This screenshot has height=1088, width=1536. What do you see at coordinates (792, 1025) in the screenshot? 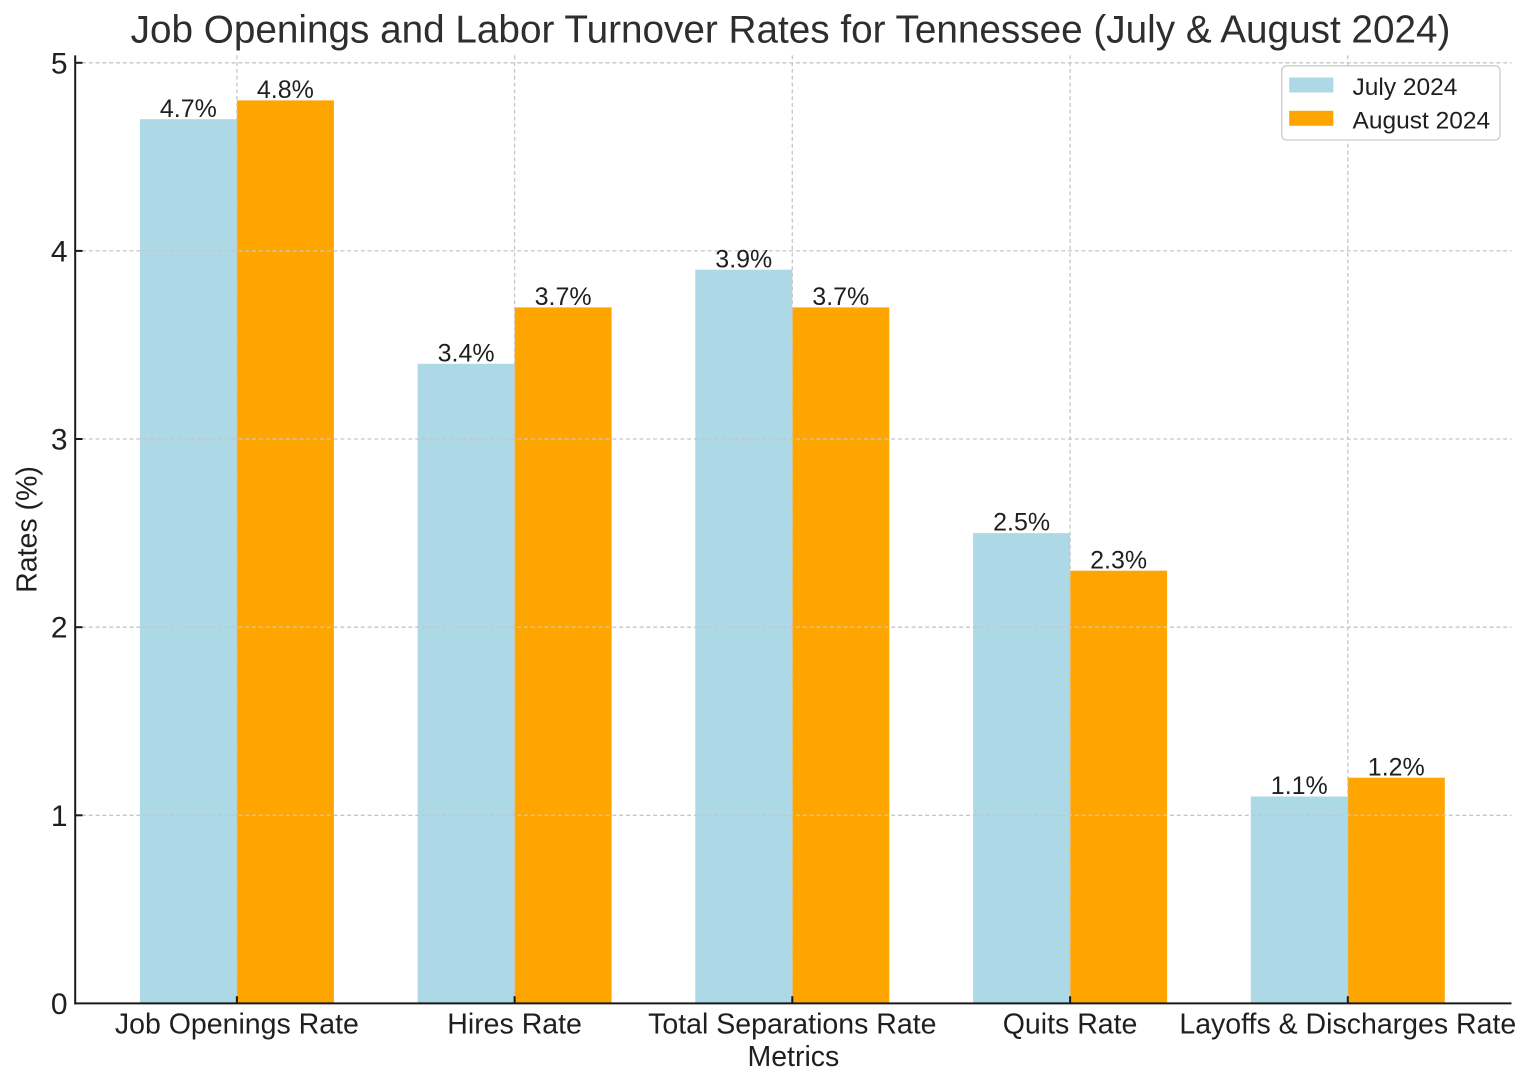
I see `svg-text: Total Separations Rate` at bounding box center [792, 1025].